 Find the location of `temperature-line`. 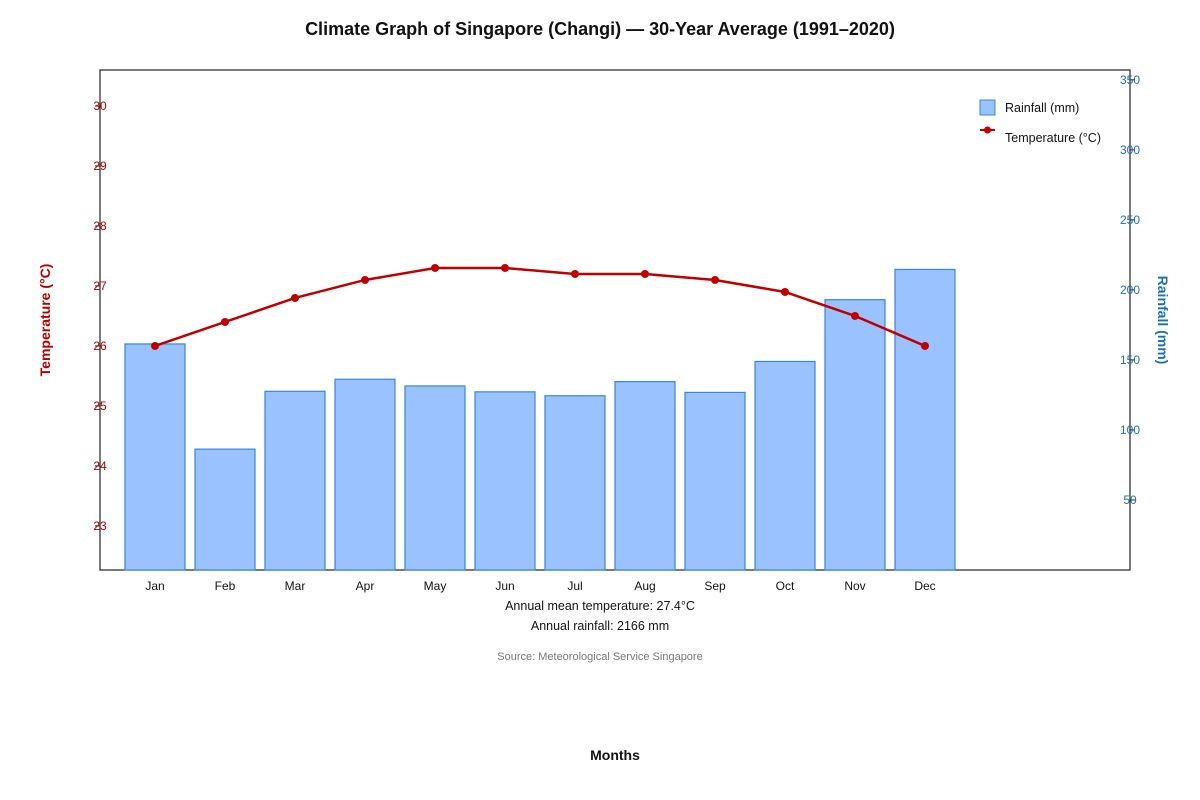

temperature-line is located at coordinates (540, 307).